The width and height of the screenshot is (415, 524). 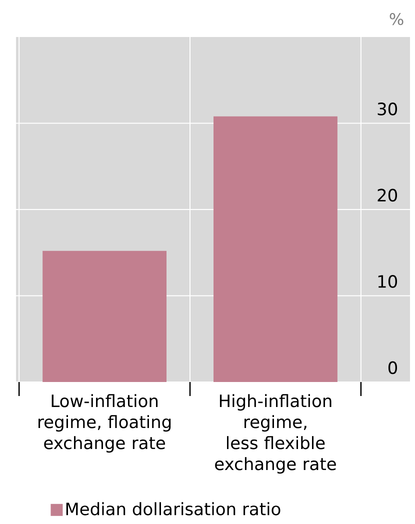 What do you see at coordinates (397, 19) in the screenshot?
I see `y-axis-title: %` at bounding box center [397, 19].